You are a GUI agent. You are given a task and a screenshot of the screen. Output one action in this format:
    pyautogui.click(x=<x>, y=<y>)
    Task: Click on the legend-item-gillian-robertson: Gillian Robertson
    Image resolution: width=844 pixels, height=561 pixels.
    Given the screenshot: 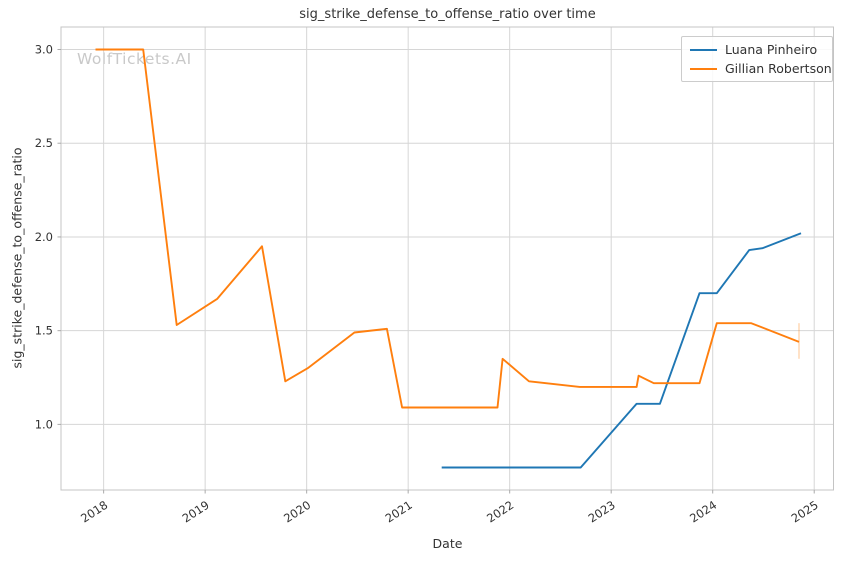 What is the action you would take?
    pyautogui.click(x=761, y=68)
    